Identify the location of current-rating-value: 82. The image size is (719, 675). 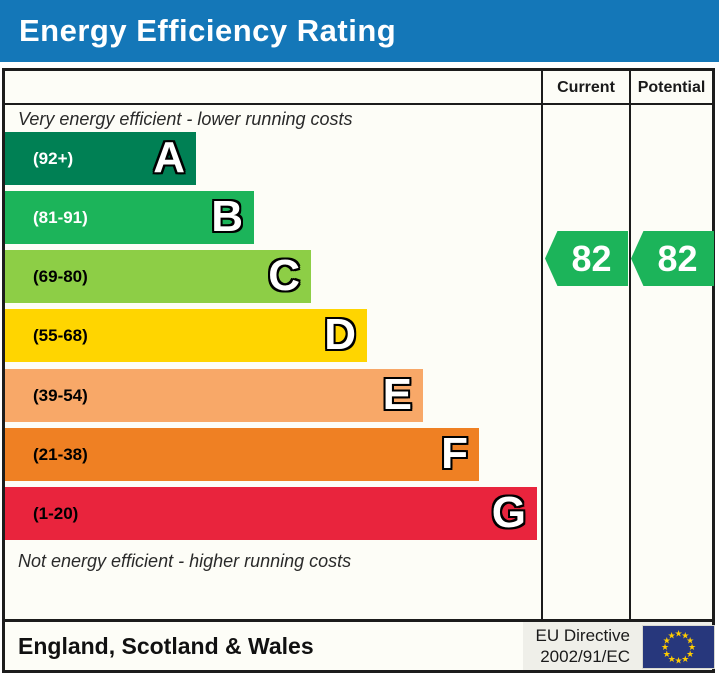
(591, 258).